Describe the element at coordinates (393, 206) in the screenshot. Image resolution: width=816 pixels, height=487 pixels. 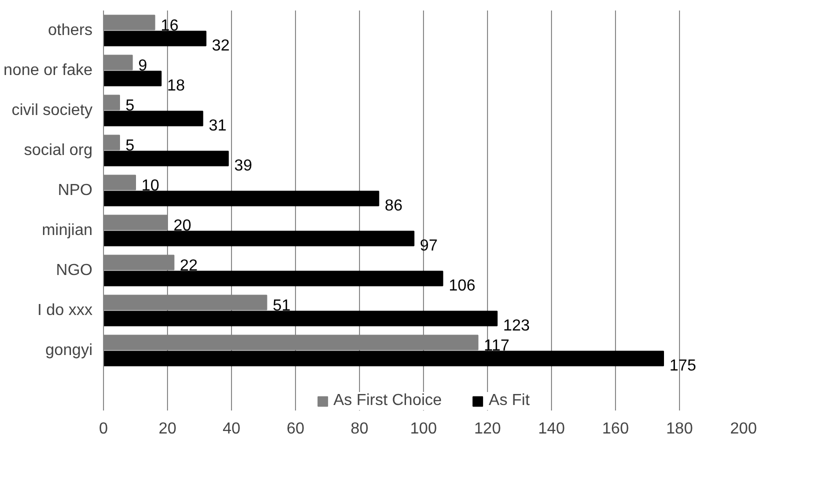
I see `data-label: 86` at that location.